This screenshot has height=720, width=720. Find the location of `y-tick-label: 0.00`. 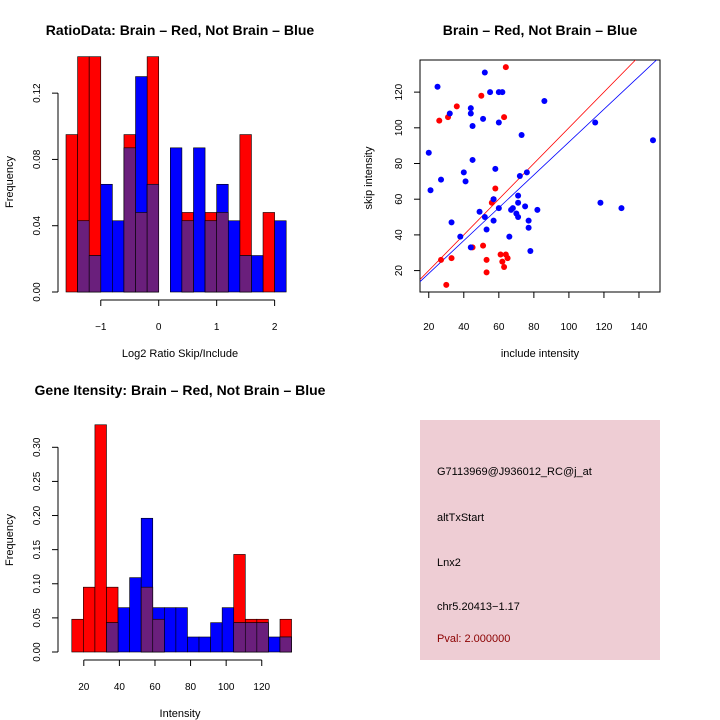

y-tick-label: 0.00 is located at coordinates (37, 292).